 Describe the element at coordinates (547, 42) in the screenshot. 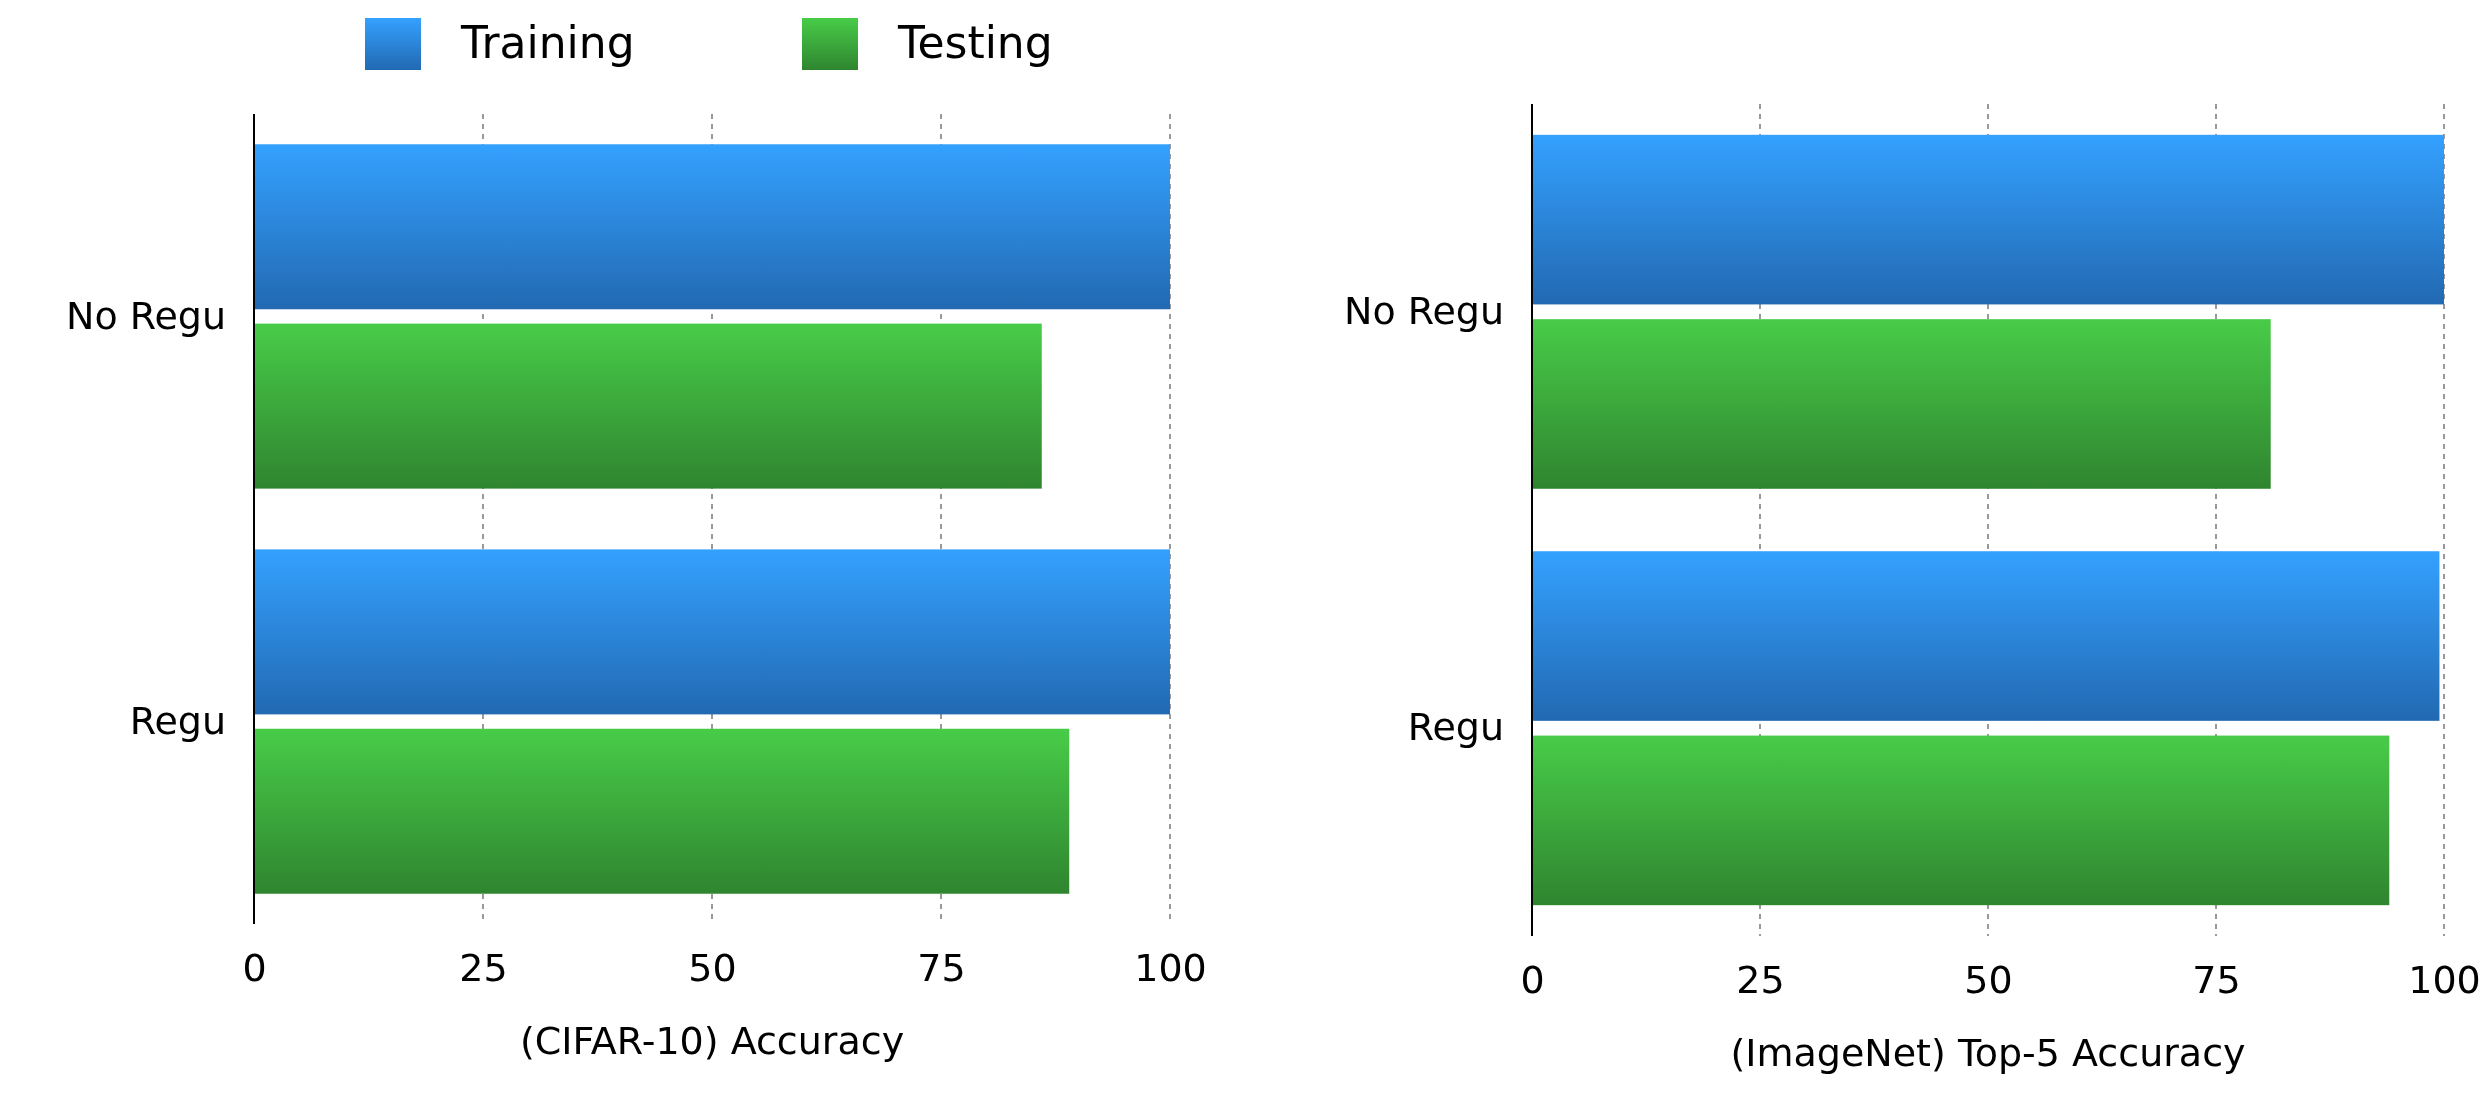

I see `legend-label: Training` at that location.